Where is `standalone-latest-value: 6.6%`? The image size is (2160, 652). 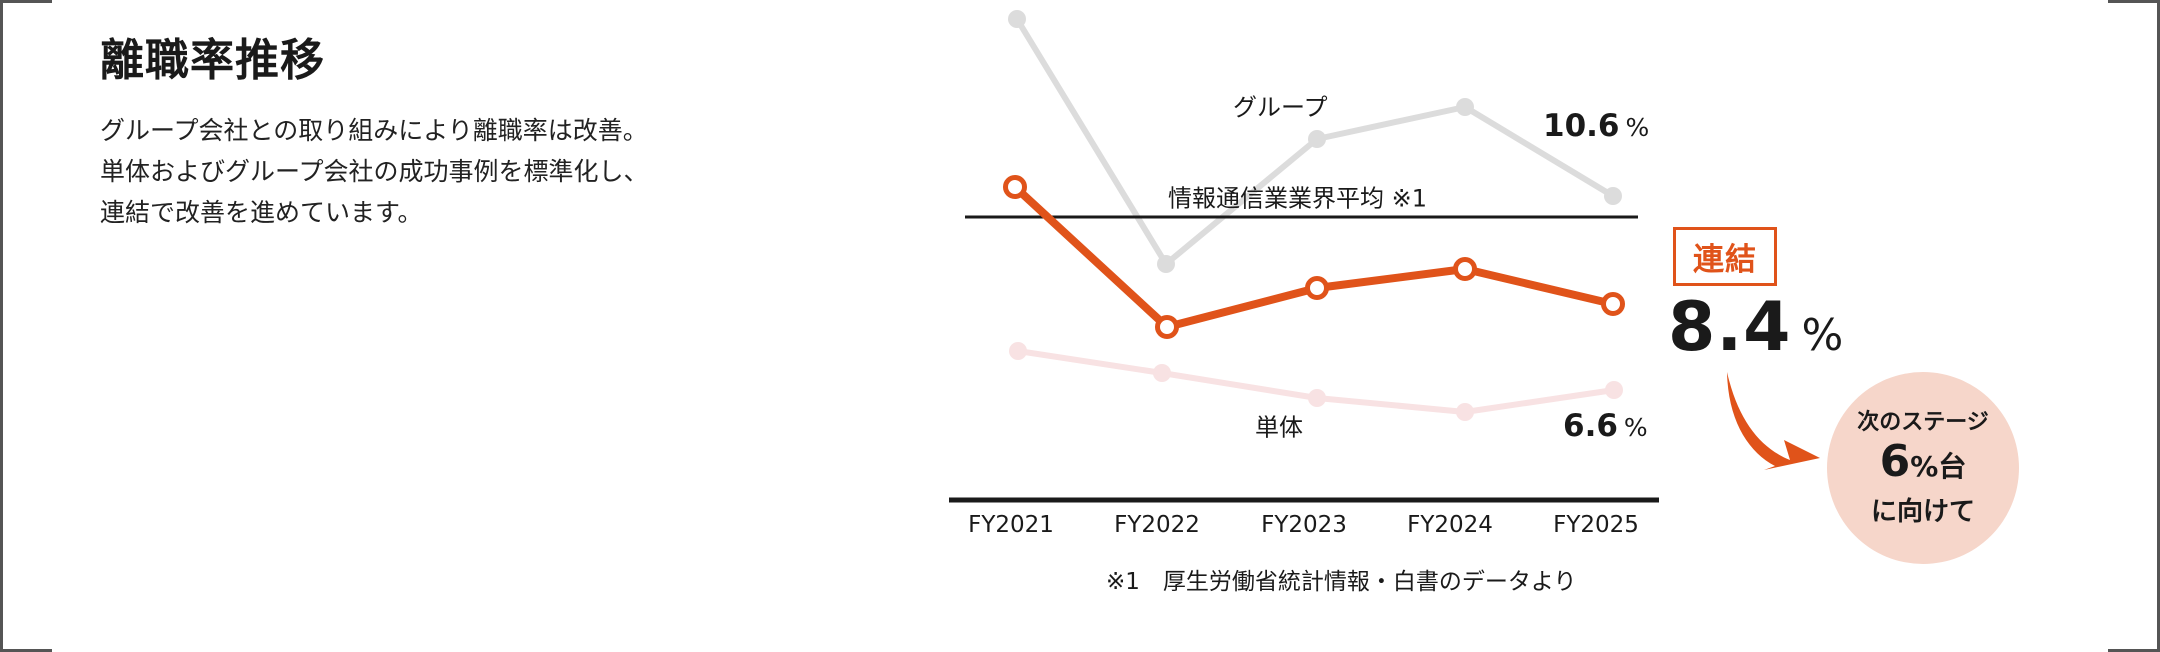 standalone-latest-value: 6.6% is located at coordinates (1605, 426).